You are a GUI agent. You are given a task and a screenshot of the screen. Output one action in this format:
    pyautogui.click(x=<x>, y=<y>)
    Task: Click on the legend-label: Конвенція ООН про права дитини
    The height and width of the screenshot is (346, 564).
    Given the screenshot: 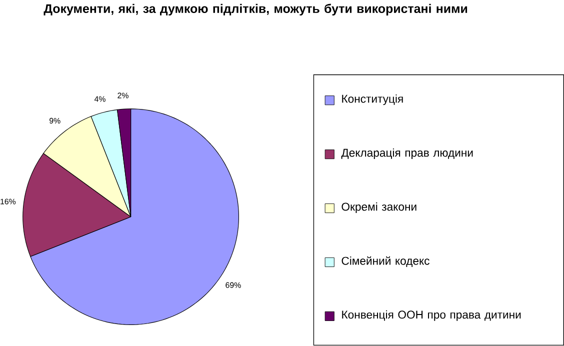 What is the action you would take?
    pyautogui.click(x=431, y=316)
    